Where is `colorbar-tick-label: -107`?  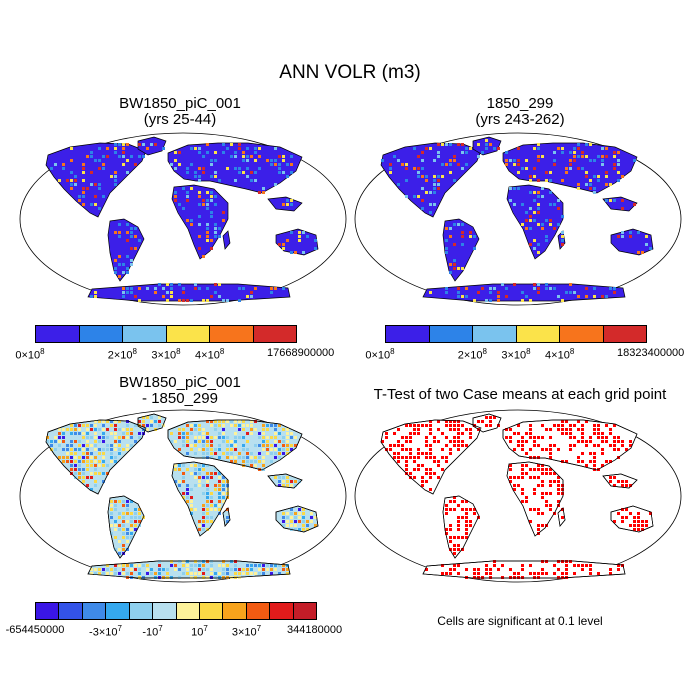 colorbar-tick-label: -107 is located at coordinates (152, 631).